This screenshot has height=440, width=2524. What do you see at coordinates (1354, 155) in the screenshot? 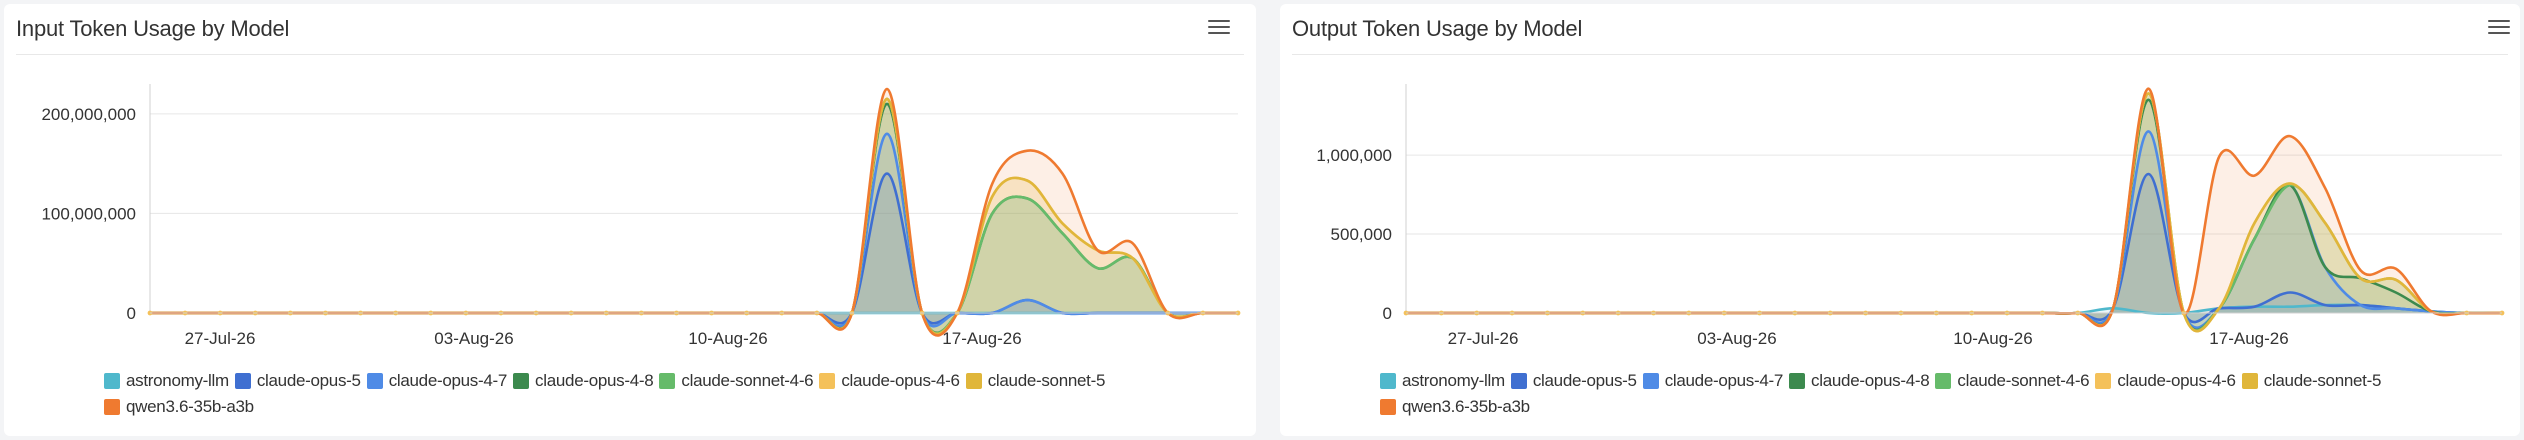
I see `y-tick-label: 1,000,000` at bounding box center [1354, 155].